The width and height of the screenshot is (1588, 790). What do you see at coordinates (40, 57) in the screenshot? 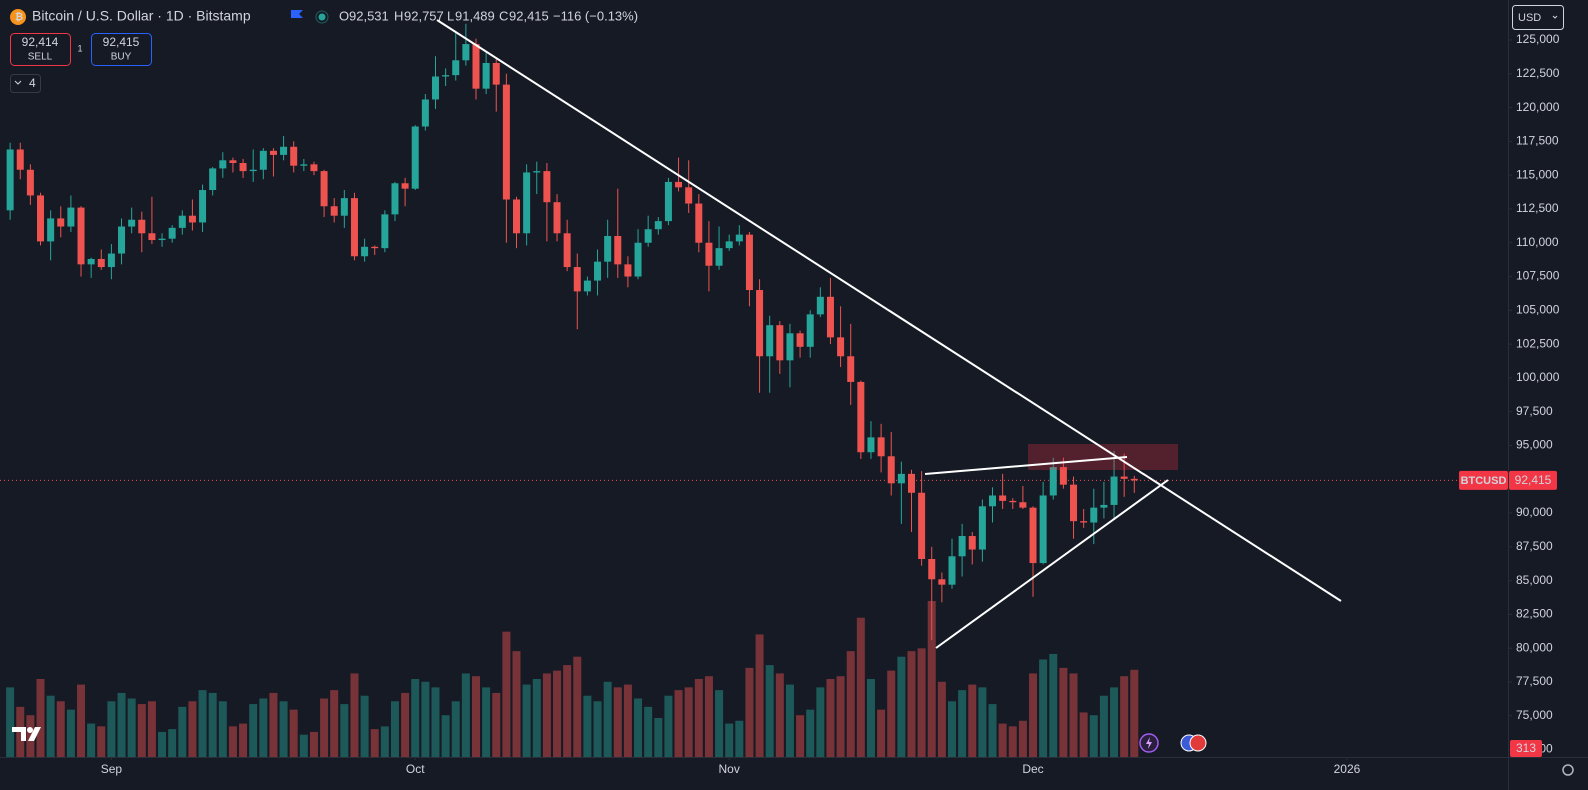
I see `sell-label: SELL` at bounding box center [40, 57].